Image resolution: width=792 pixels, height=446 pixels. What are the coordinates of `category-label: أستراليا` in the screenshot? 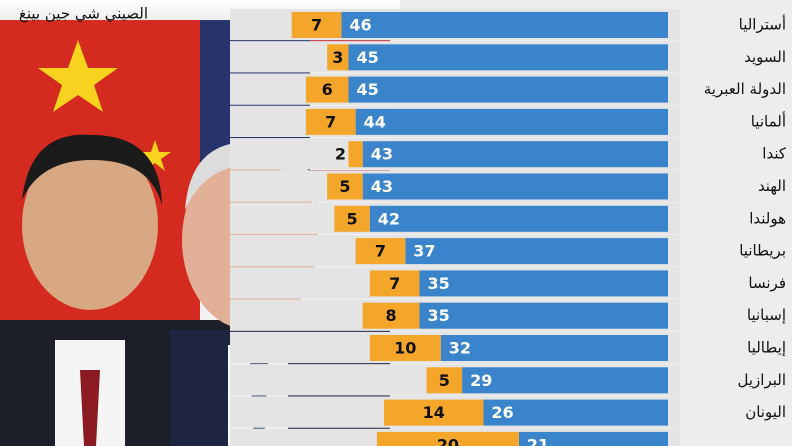 It's located at (762, 24).